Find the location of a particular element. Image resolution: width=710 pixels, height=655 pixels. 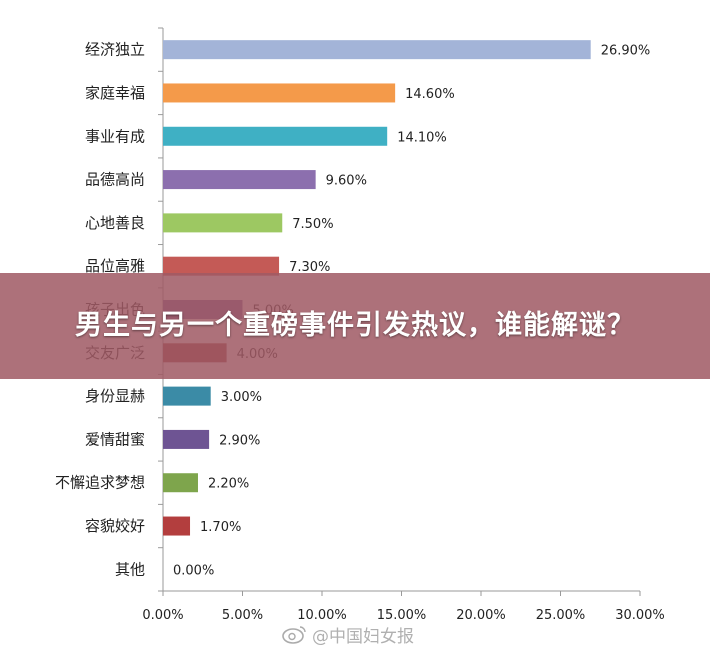

x-tick-label: 0.00% is located at coordinates (162, 615).